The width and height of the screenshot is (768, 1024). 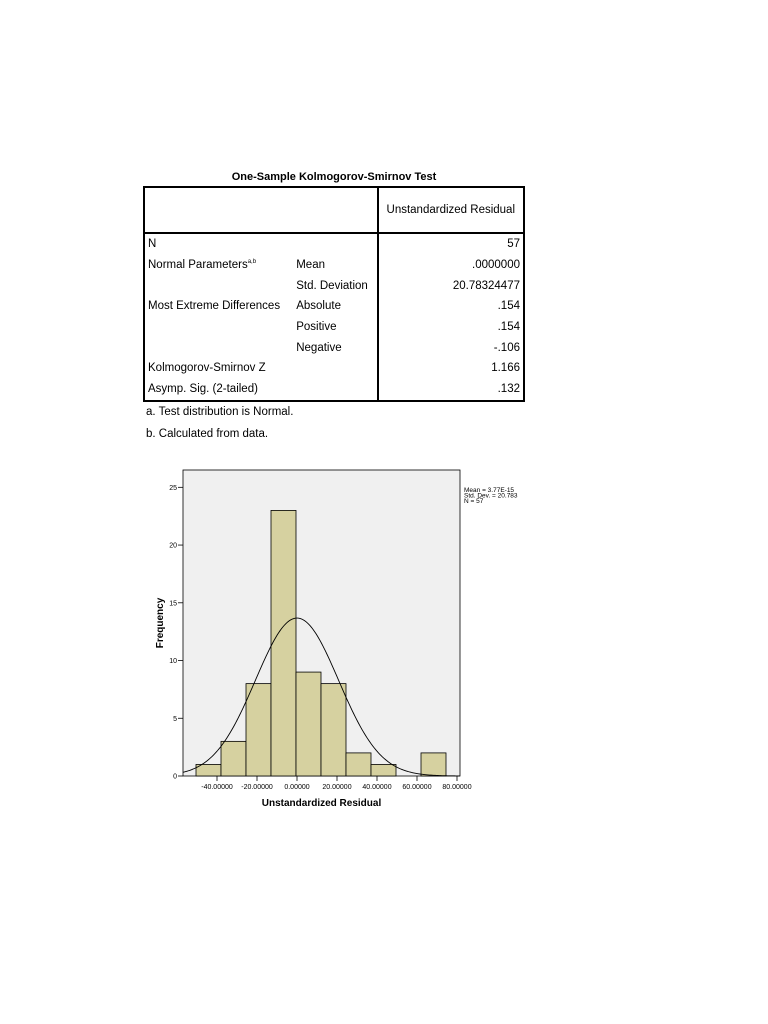 I want to click on table-row: Most Extreme Differences Absolute .154, so click(x=334, y=306).